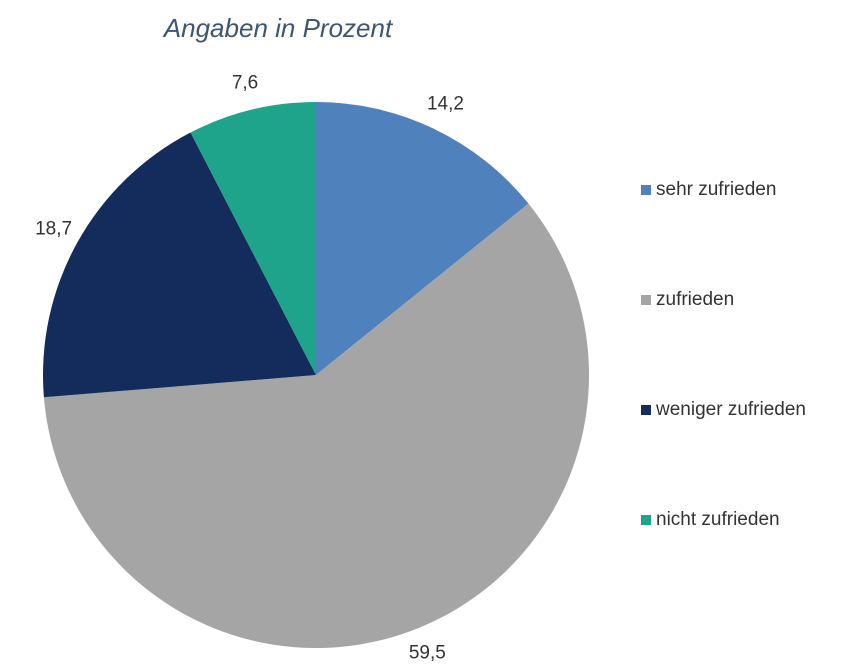 The height and width of the screenshot is (668, 856). Describe the element at coordinates (730, 409) in the screenshot. I see `legend-label: weniger zufrieden` at that location.